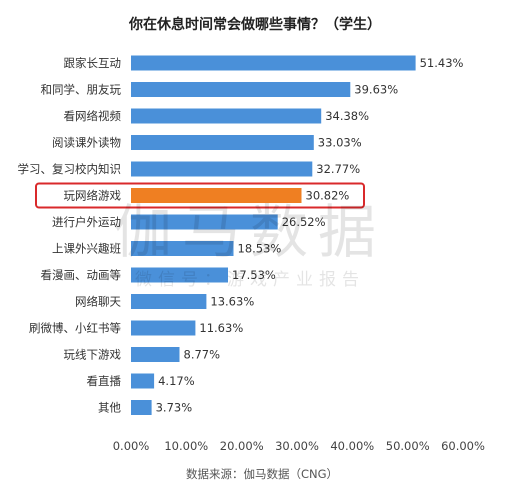 Image resolution: width=510 pixels, height=500 pixels. I want to click on x-tick-label: 20.00%, so click(242, 446).